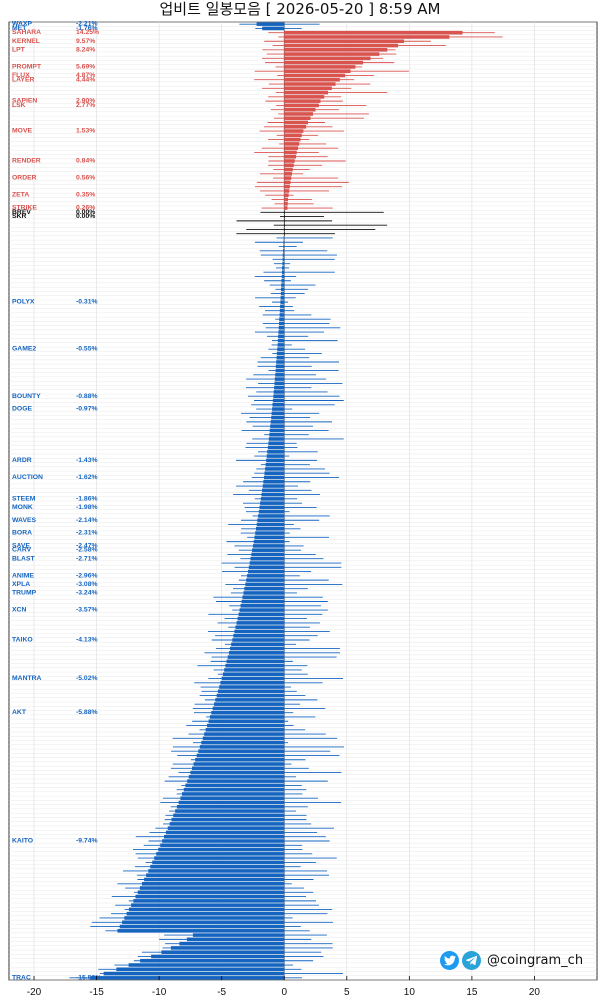  What do you see at coordinates (85, 105) in the screenshot?
I see `row-pct-label: 2.77%` at bounding box center [85, 105].